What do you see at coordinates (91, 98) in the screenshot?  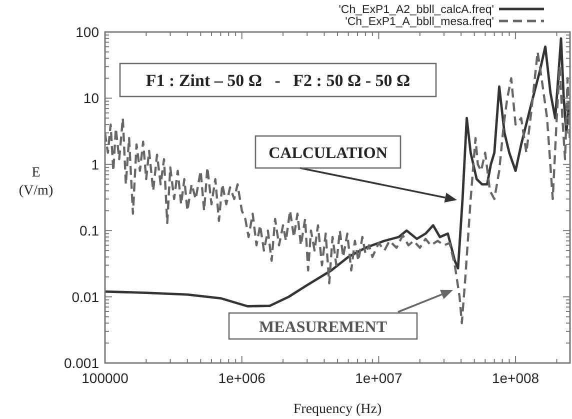 I see `y-tick-label: 10` at bounding box center [91, 98].